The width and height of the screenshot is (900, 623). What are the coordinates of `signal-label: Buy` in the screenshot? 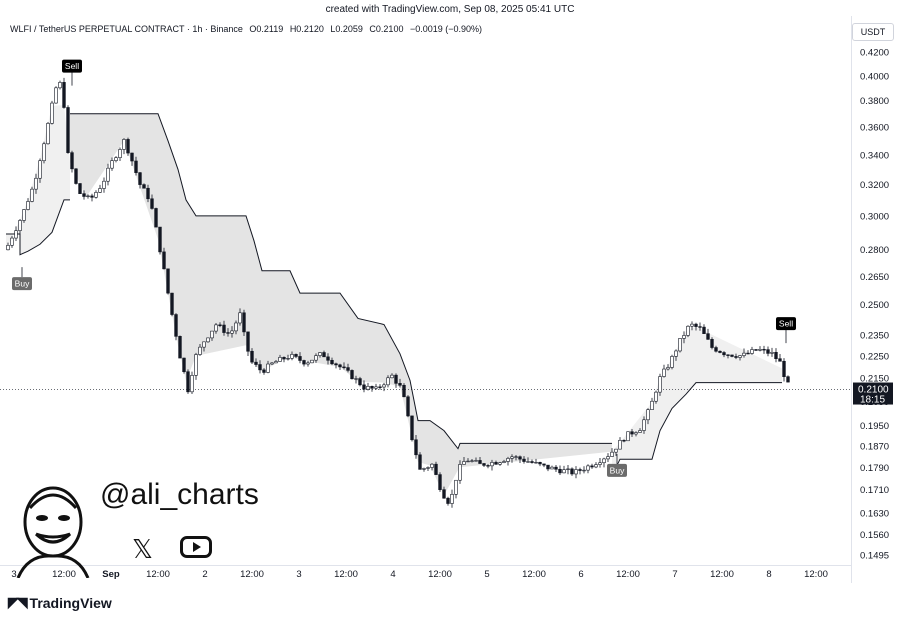 It's located at (617, 470).